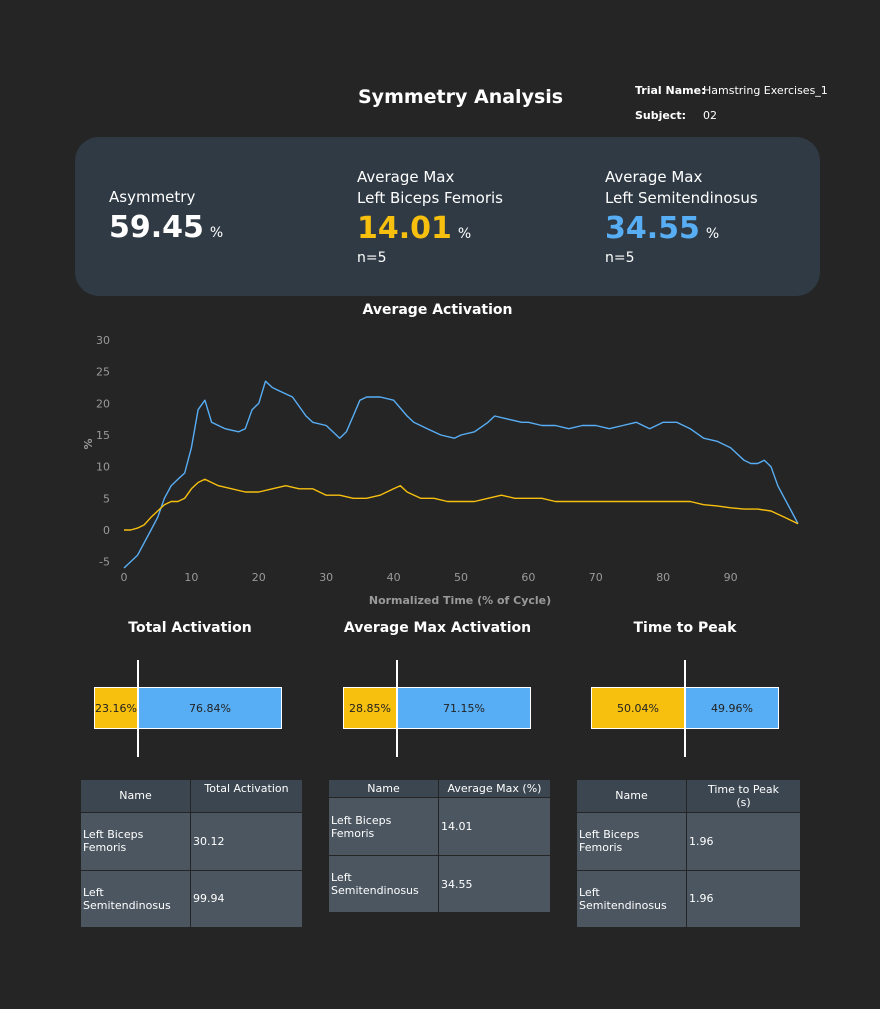 This screenshot has height=1009, width=880. What do you see at coordinates (394, 577) in the screenshot?
I see `x-tick-label: 40` at bounding box center [394, 577].